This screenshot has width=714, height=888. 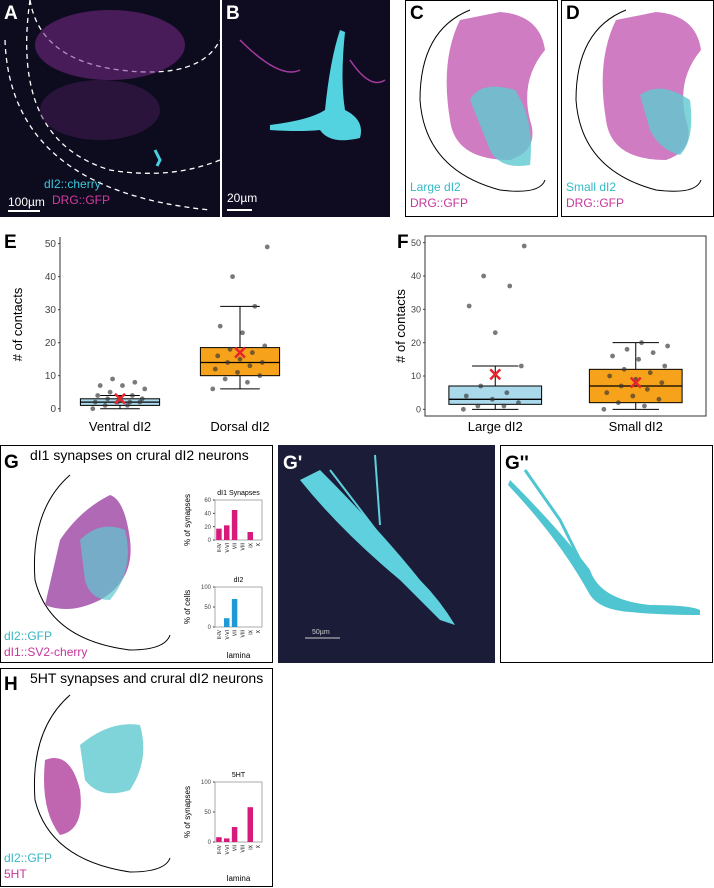 I want to click on legend-text: dI2::cherry, so click(x=72, y=184).